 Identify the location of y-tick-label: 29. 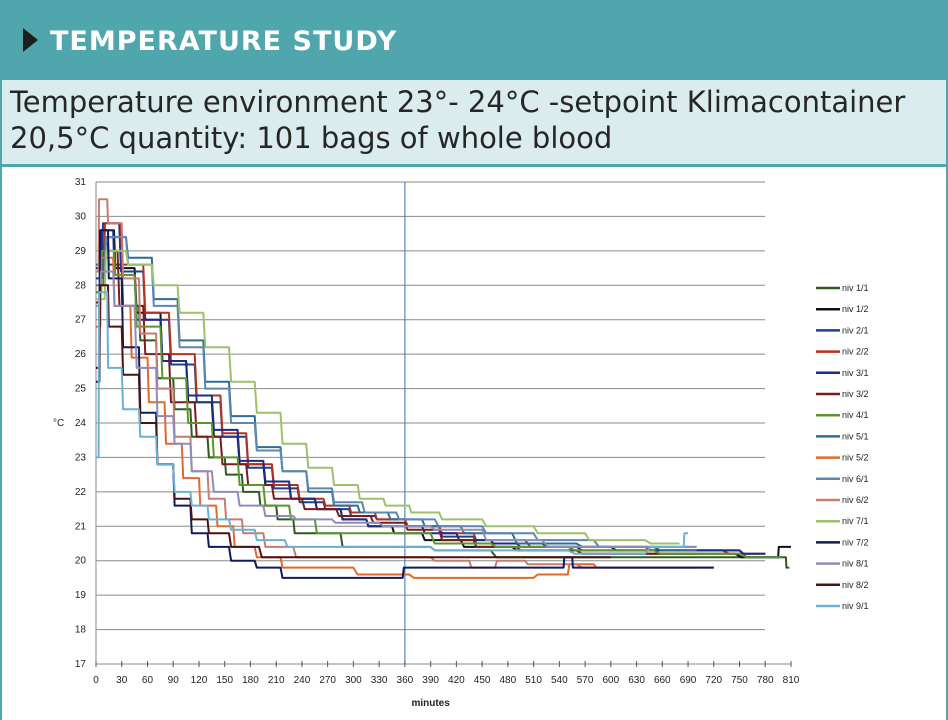
(81, 251).